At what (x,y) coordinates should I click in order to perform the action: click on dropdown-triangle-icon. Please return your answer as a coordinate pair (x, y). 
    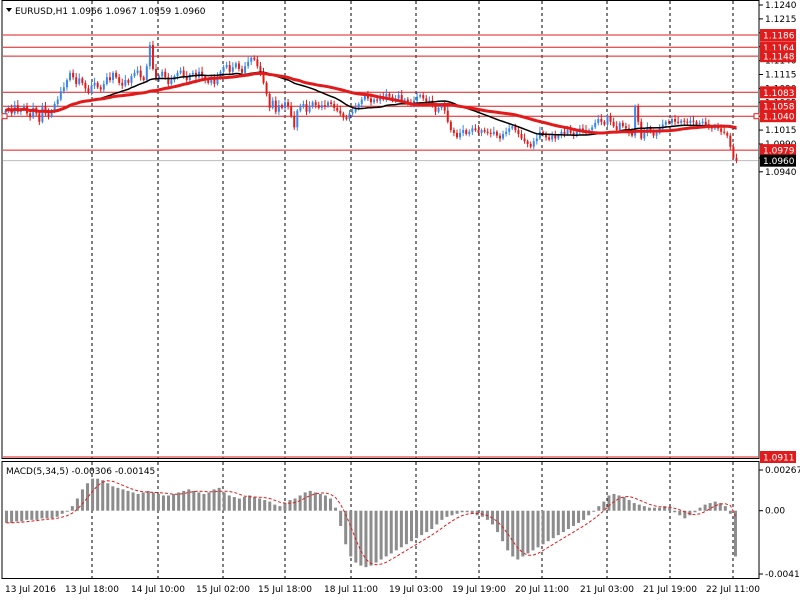
    Looking at the image, I should click on (9, 10).